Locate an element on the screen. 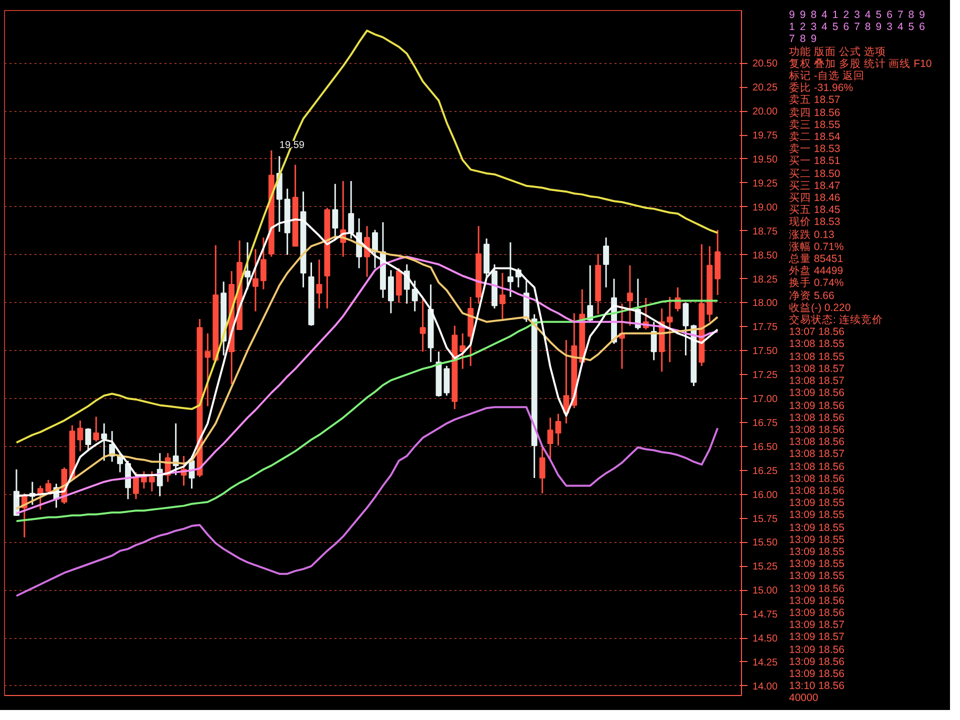 This screenshot has width=960, height=720. text: 卖三 18.55 is located at coordinates (815, 124).